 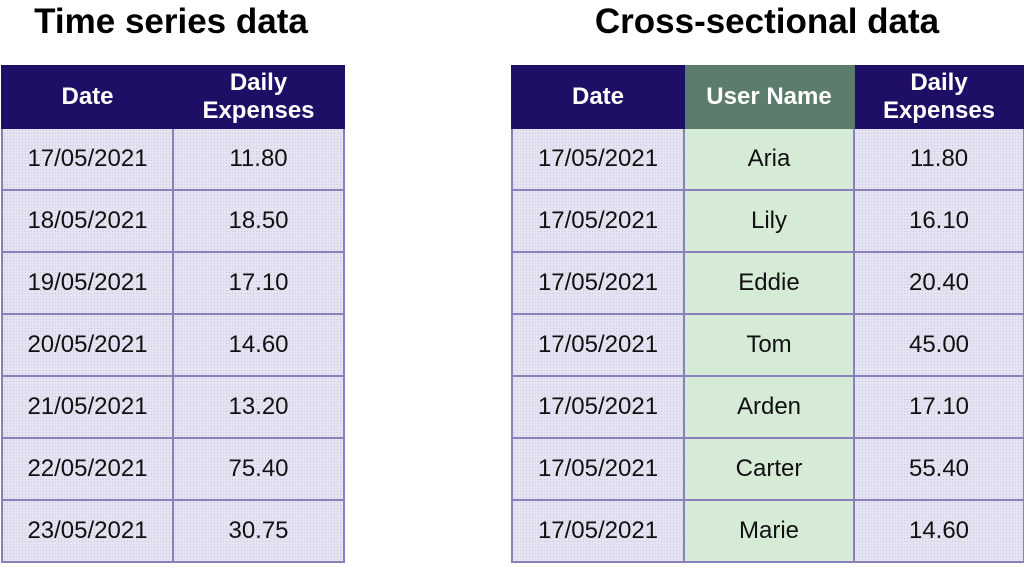 I want to click on header-row: Date User Name Daily Expenses, so click(x=767, y=97).